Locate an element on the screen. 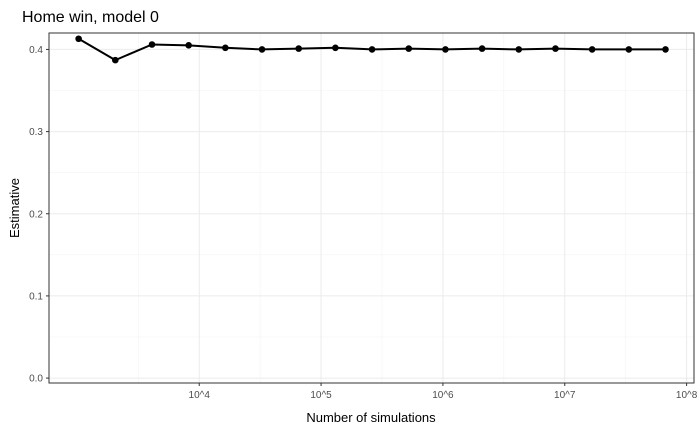 This screenshot has width=700, height=432. x-axis: 10^4 10^5 10^6 10^7 10^8 is located at coordinates (443, 392).